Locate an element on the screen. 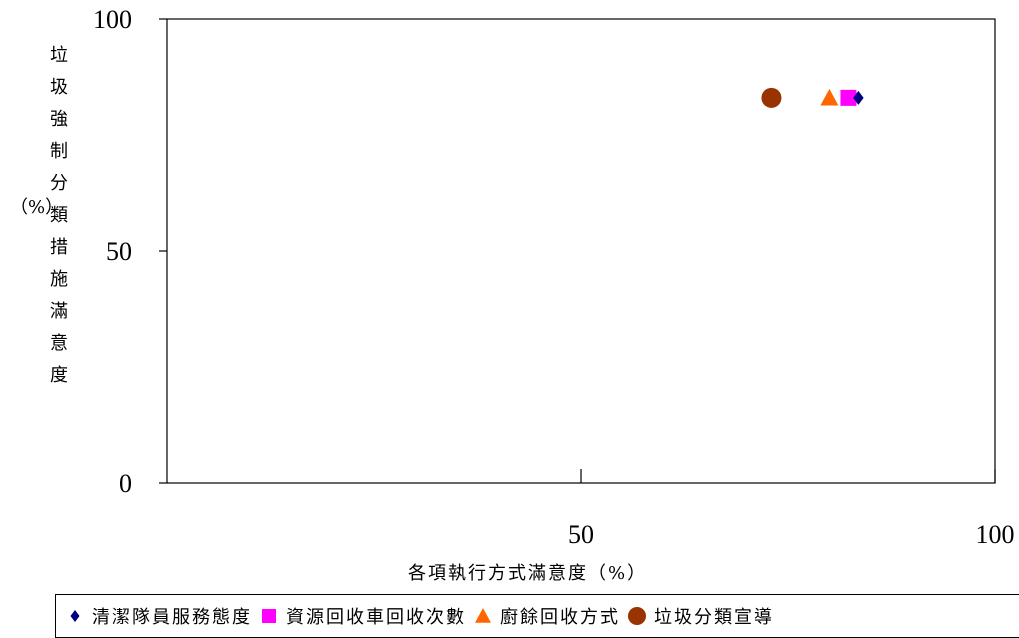 This screenshot has width=1019, height=638. legend: 清潔隊員服務態度 資源回收車回收次數 廚餘回收方式 垃圾分類宣導 is located at coordinates (537, 616).